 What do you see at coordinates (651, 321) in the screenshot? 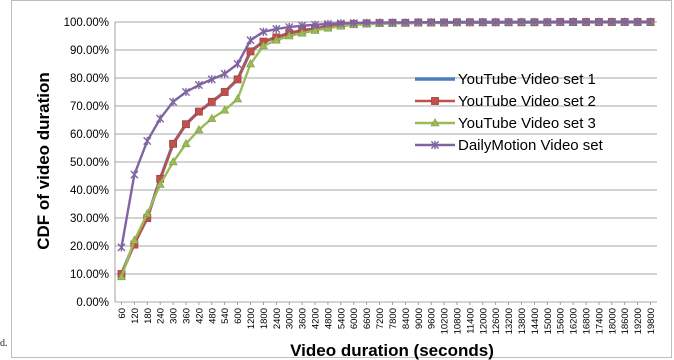
I see `x-tick-label: 19800` at bounding box center [651, 321].